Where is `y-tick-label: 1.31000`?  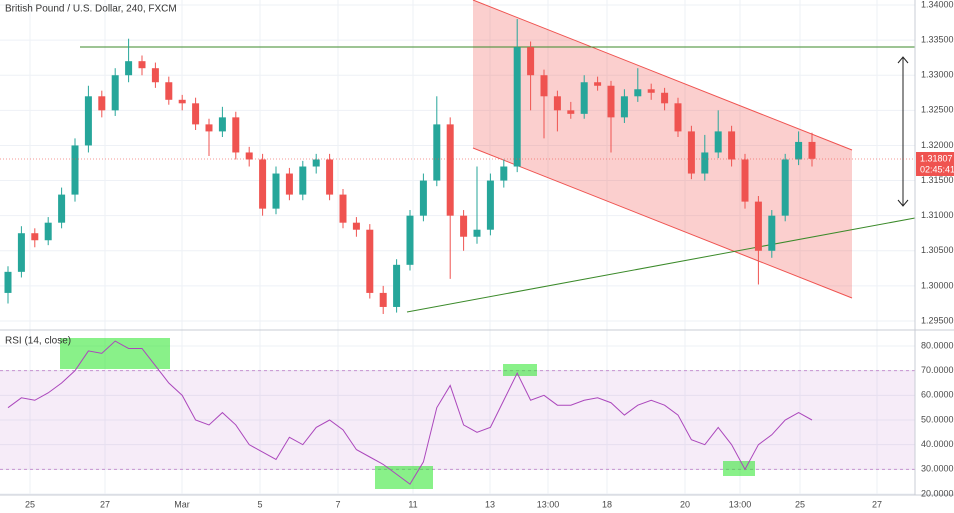 y-tick-label: 1.31000 is located at coordinates (937, 215).